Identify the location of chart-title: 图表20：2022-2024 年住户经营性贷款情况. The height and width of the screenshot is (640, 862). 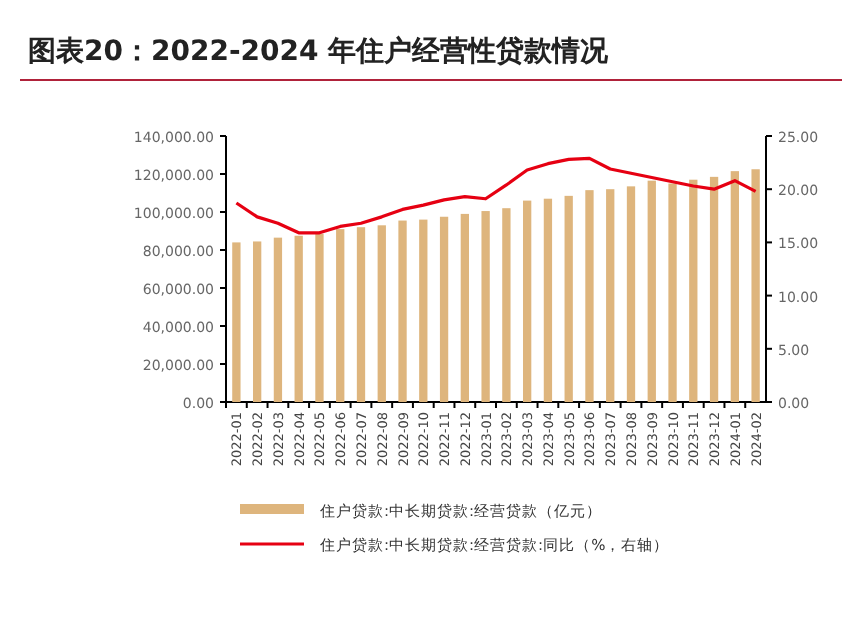
(319, 51).